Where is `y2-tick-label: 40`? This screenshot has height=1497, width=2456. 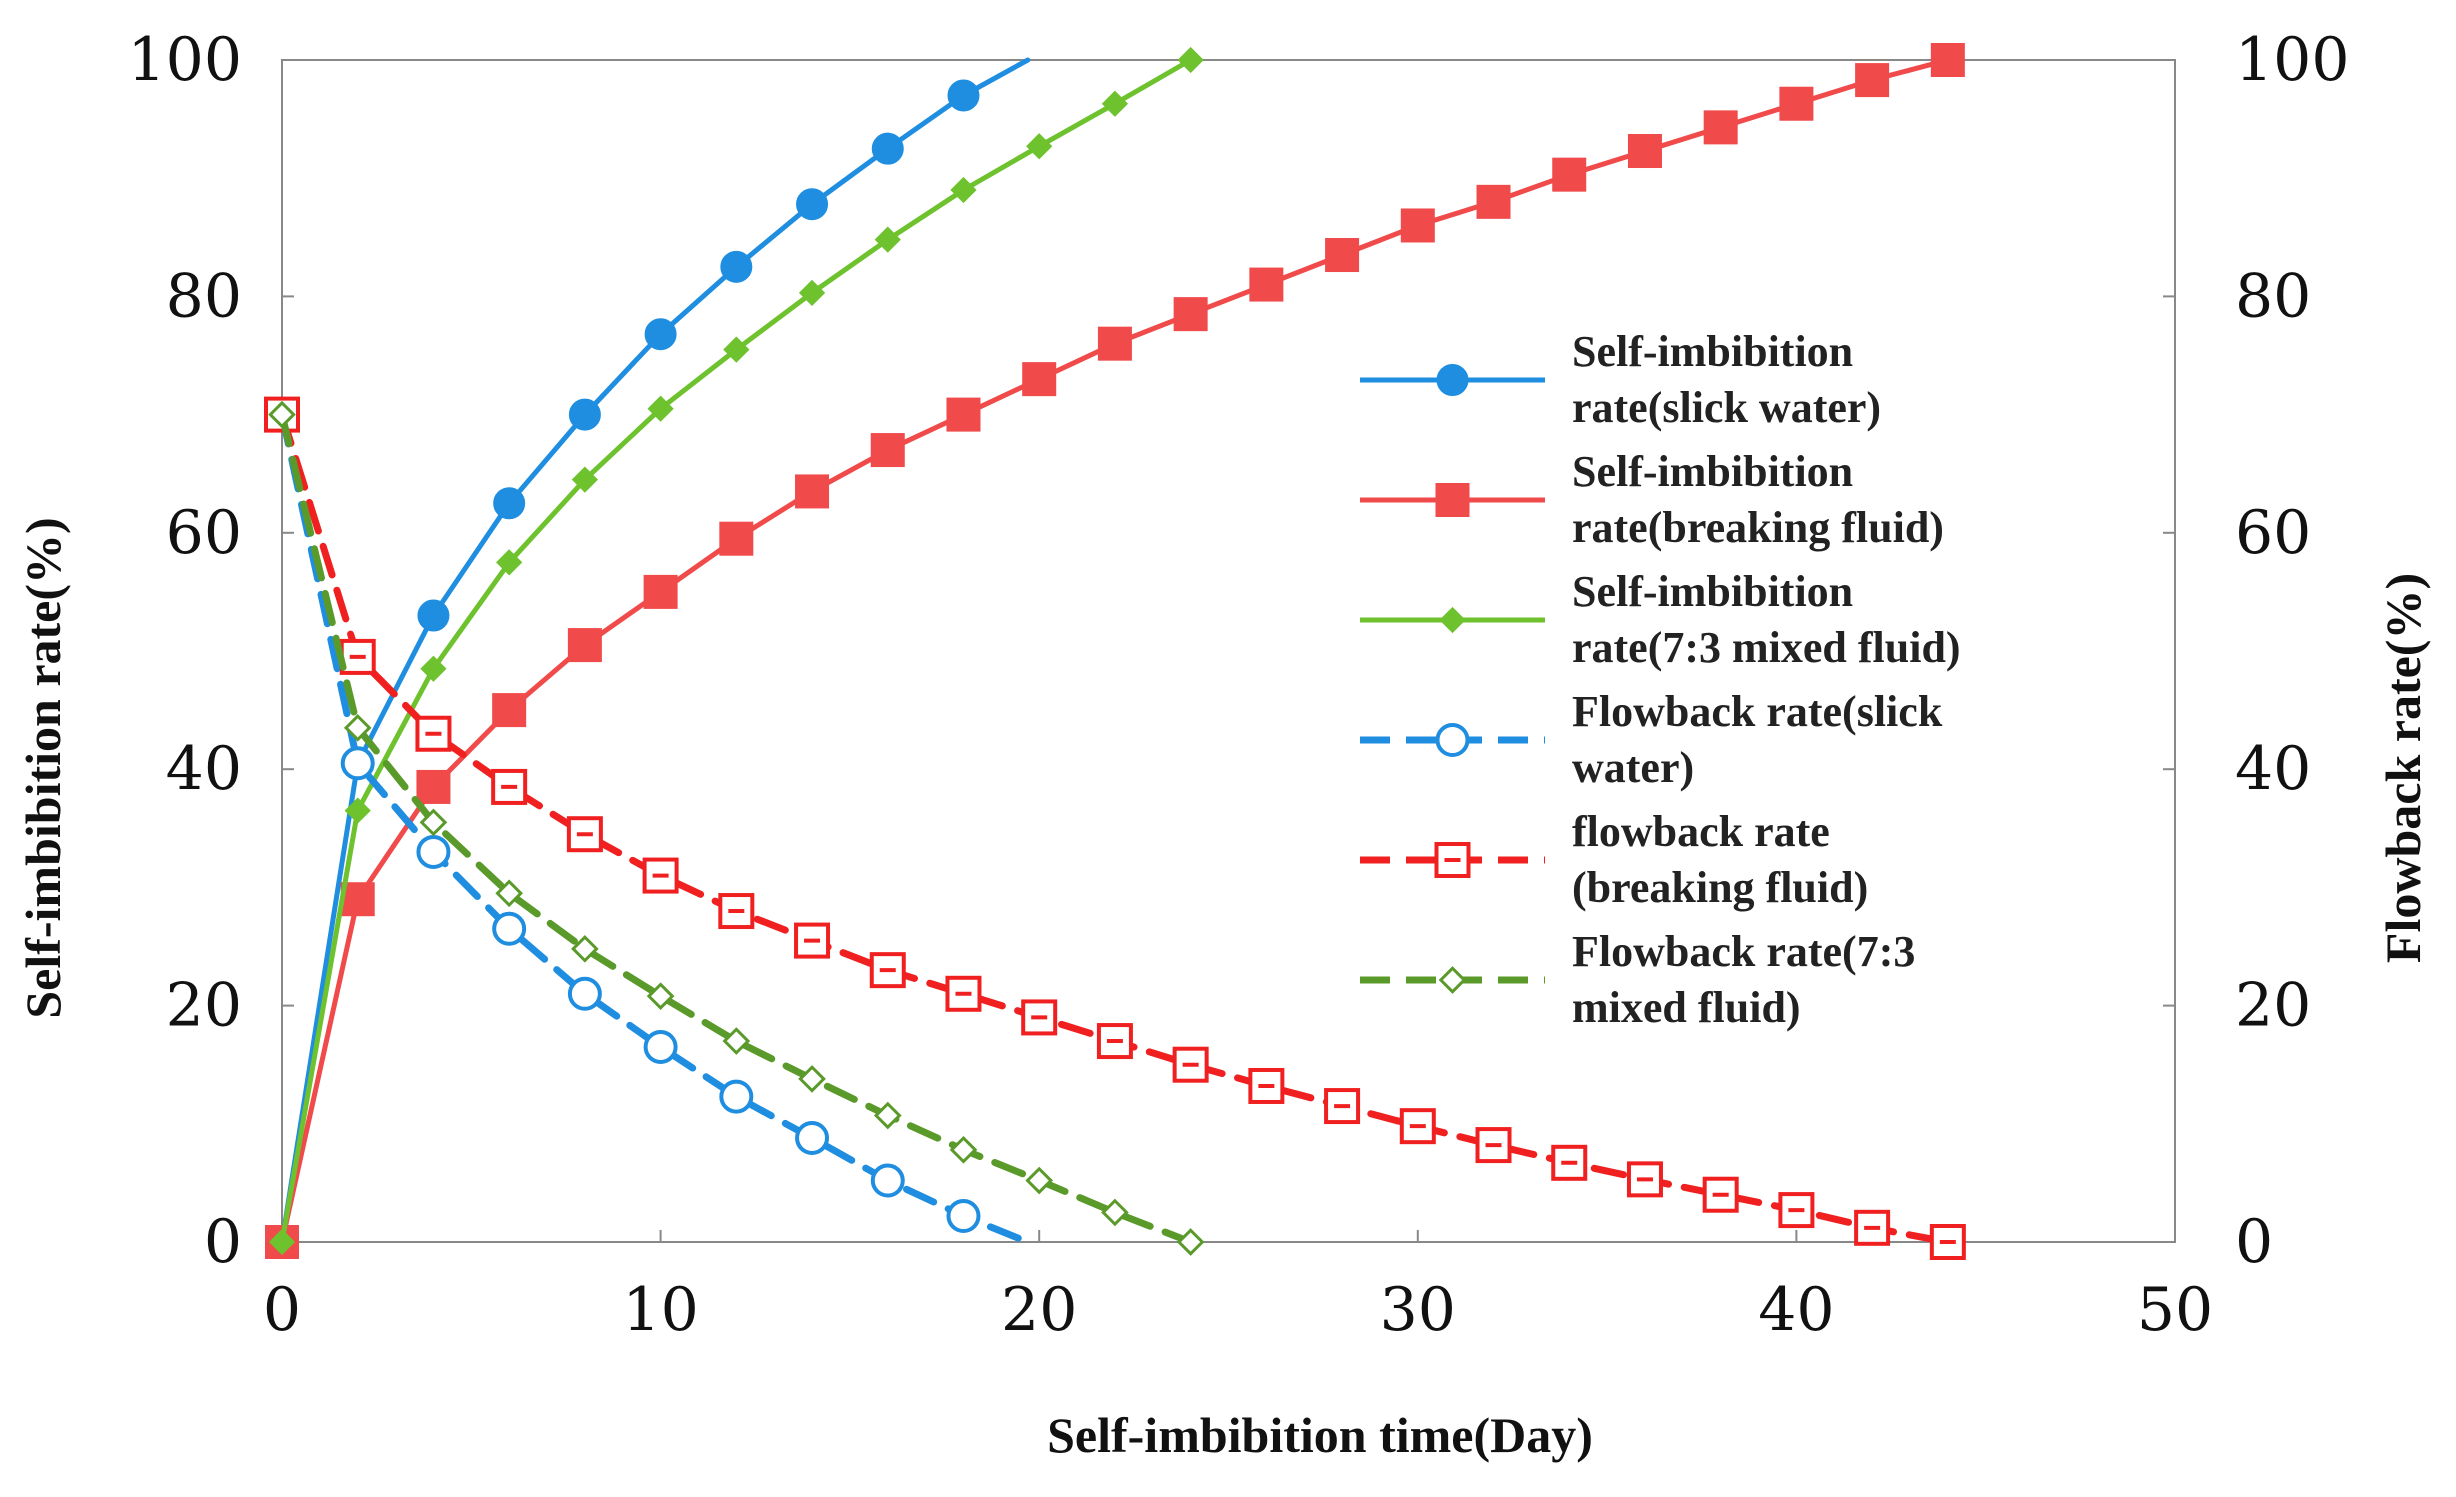
y2-tick-label: 40 is located at coordinates (2273, 769).